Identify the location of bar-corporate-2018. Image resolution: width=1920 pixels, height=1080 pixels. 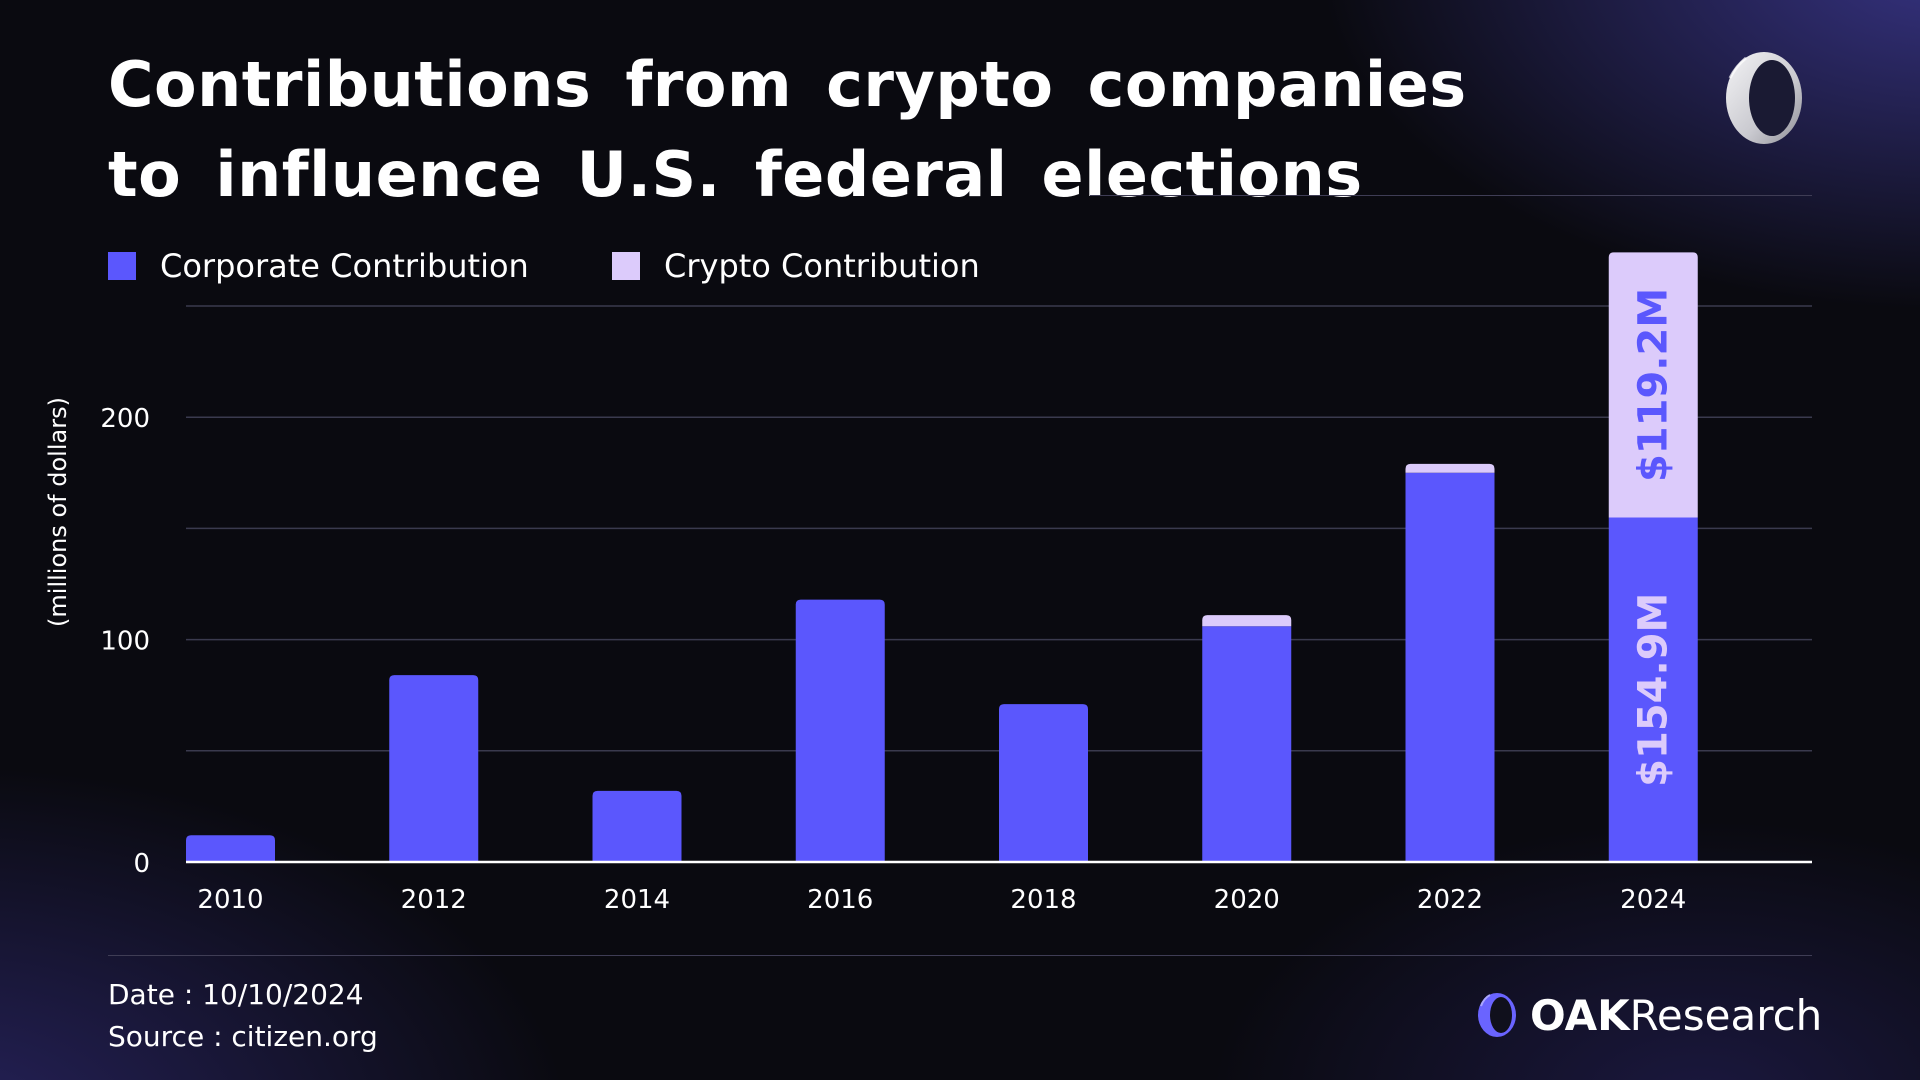
(1043, 783).